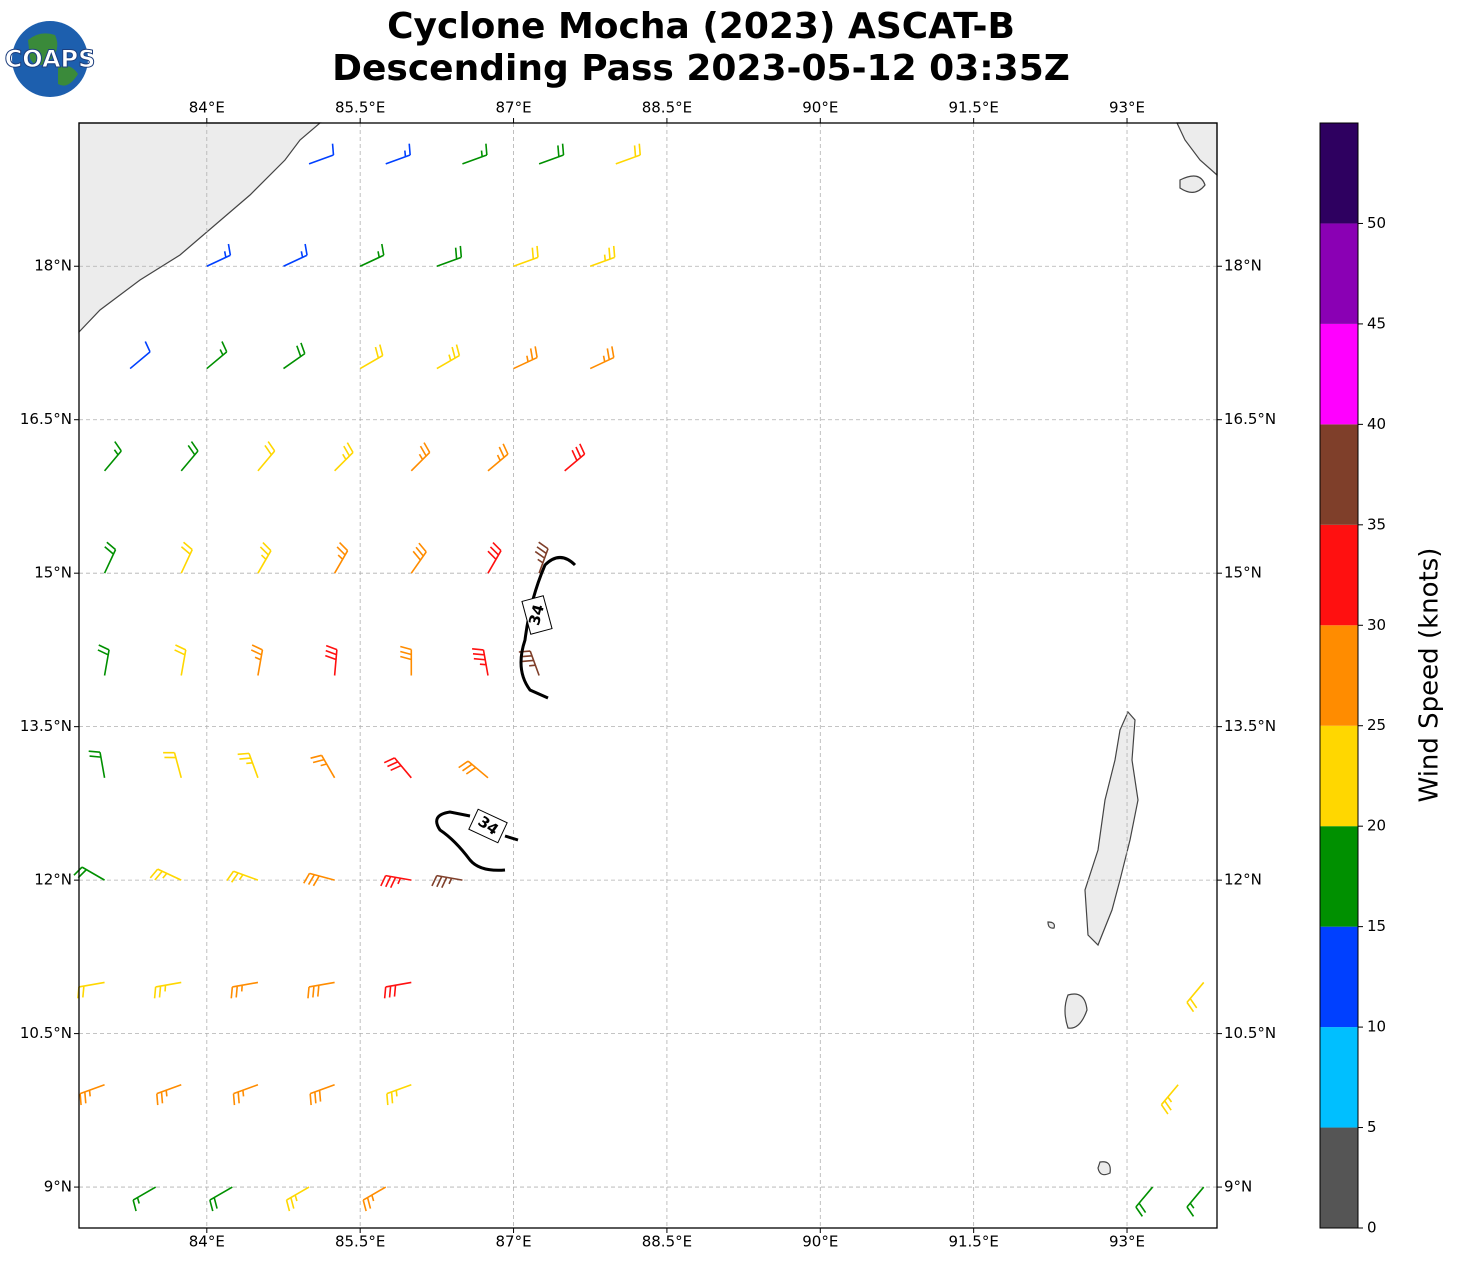 The height and width of the screenshot is (1268, 1457). Describe the element at coordinates (1250, 1033) in the screenshot. I see `y-tick-label: 10.5°N` at that location.